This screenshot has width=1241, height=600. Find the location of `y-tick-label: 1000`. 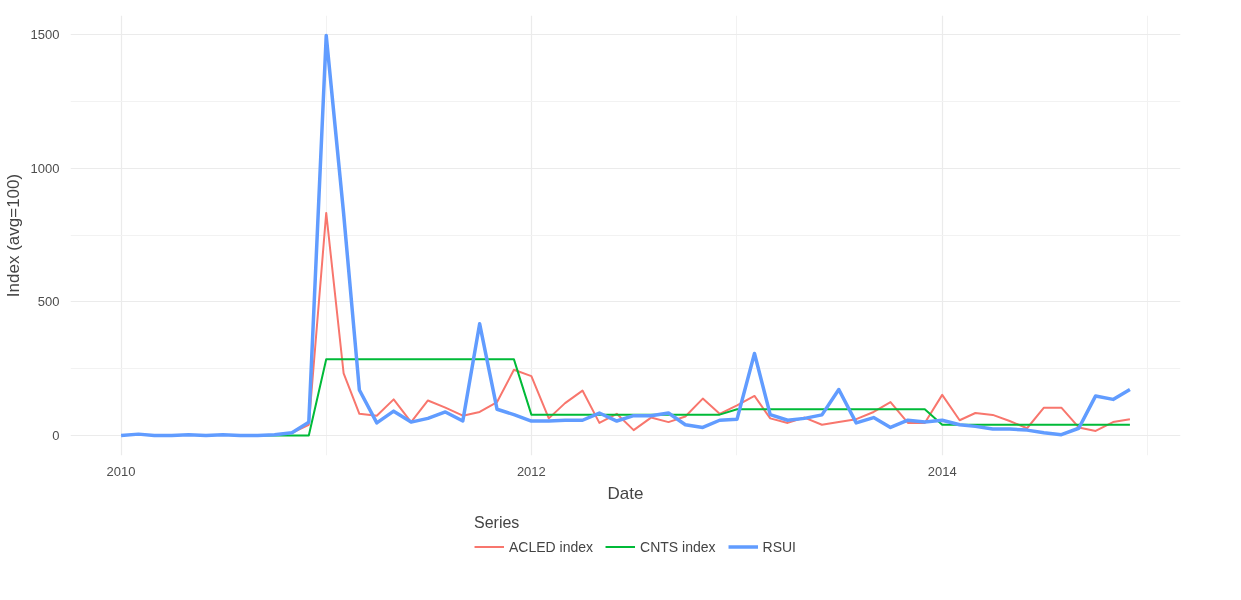

y-tick-label: 1000 is located at coordinates (45, 168).